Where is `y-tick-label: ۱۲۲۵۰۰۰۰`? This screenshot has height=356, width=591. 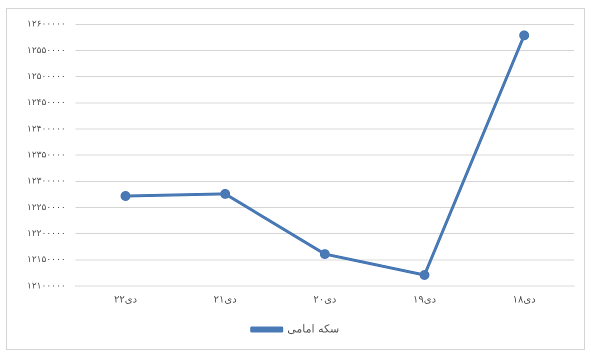 y-tick-label: ۱۲۲۵۰۰۰۰ is located at coordinates (46, 207).